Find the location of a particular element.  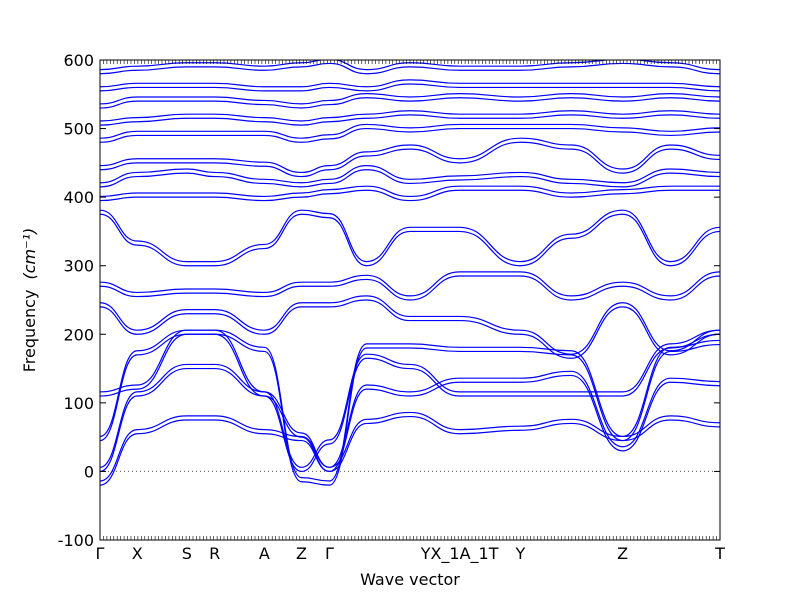

y-tick-label: 500 is located at coordinates (78, 129).